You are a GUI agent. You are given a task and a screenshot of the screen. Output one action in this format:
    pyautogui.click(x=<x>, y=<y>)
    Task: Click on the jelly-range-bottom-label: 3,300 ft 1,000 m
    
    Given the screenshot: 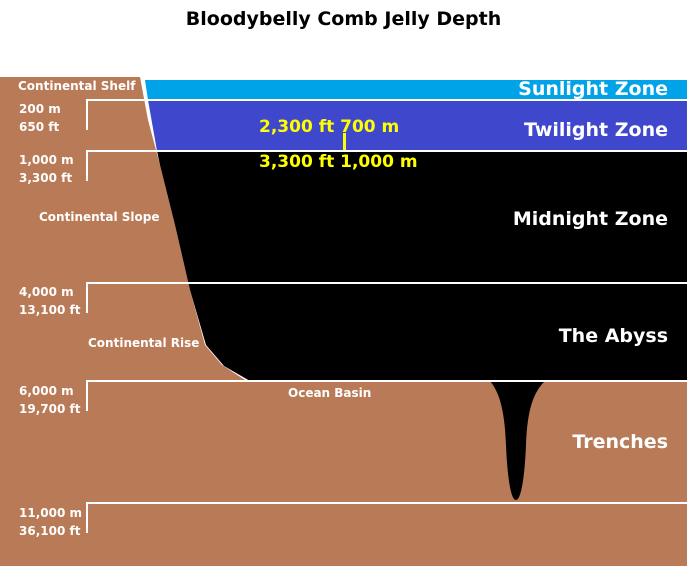 What is the action you would take?
    pyautogui.click(x=338, y=162)
    